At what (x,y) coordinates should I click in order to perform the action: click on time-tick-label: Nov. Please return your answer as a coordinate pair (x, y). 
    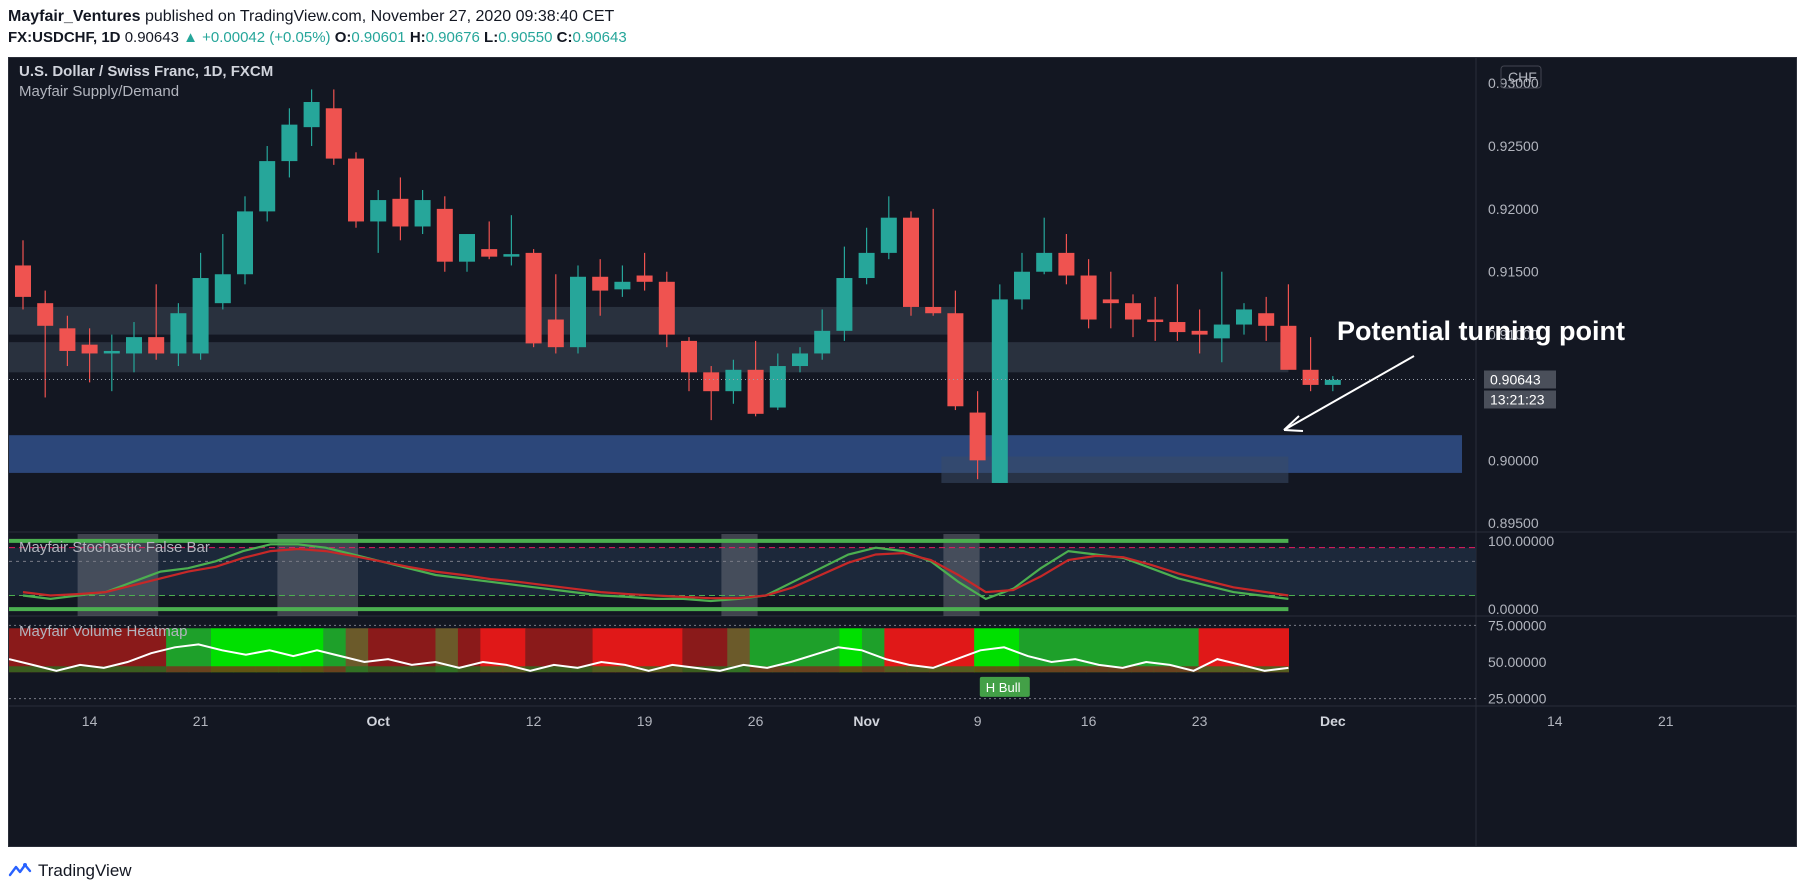
    Looking at the image, I should click on (866, 721).